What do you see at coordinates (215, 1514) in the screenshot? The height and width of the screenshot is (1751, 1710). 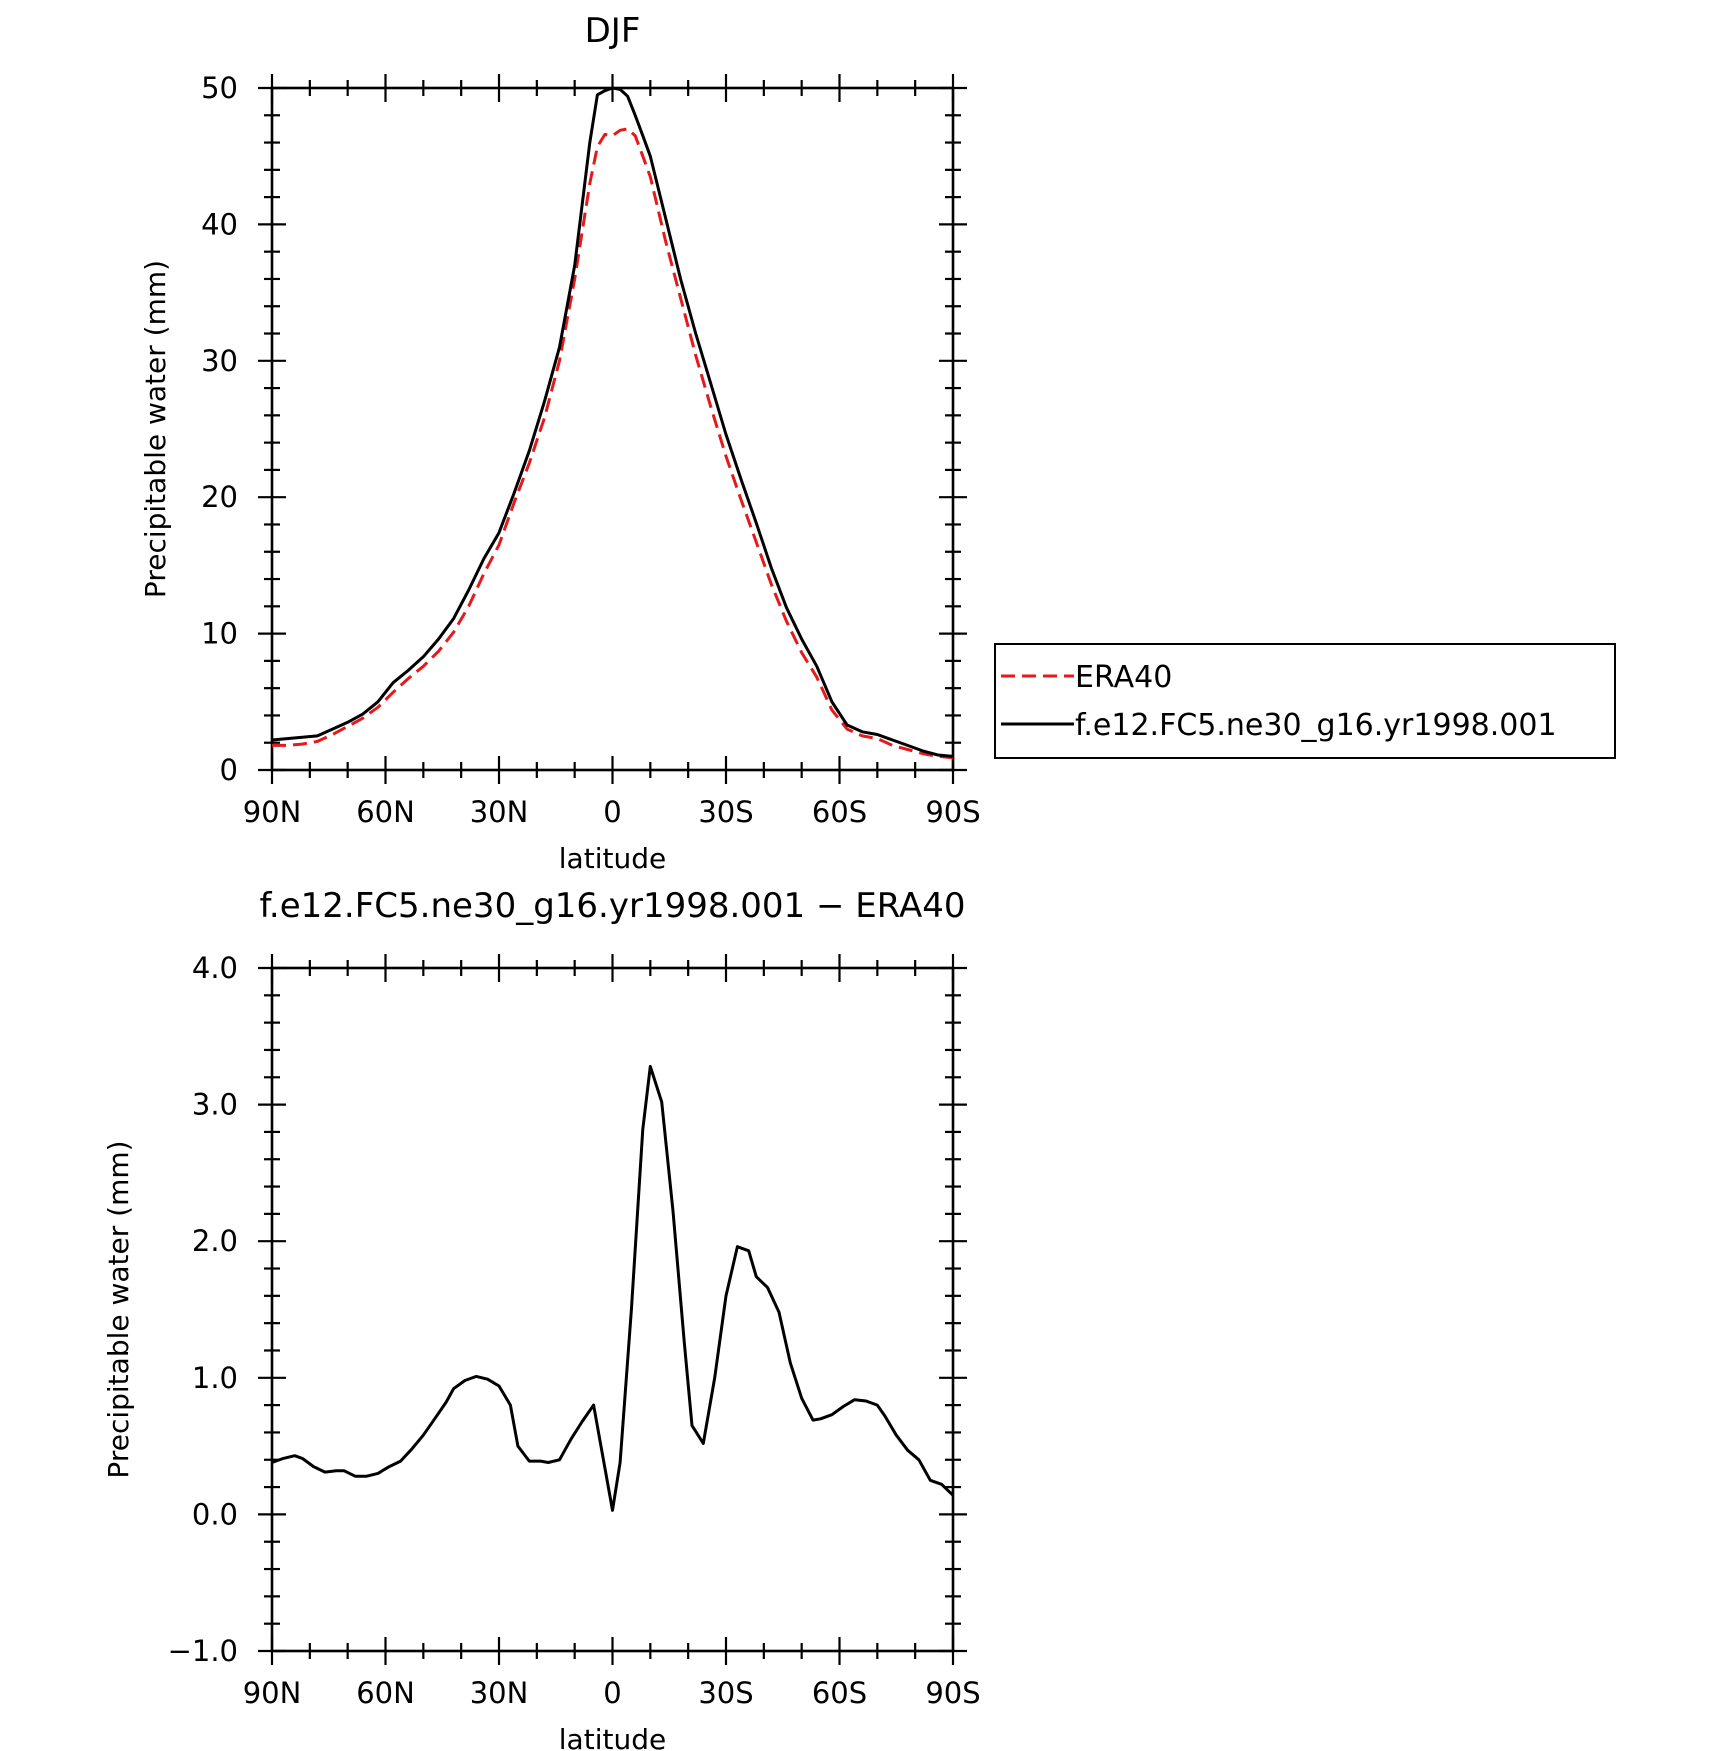 I see `y-tick-label: 0.0` at bounding box center [215, 1514].